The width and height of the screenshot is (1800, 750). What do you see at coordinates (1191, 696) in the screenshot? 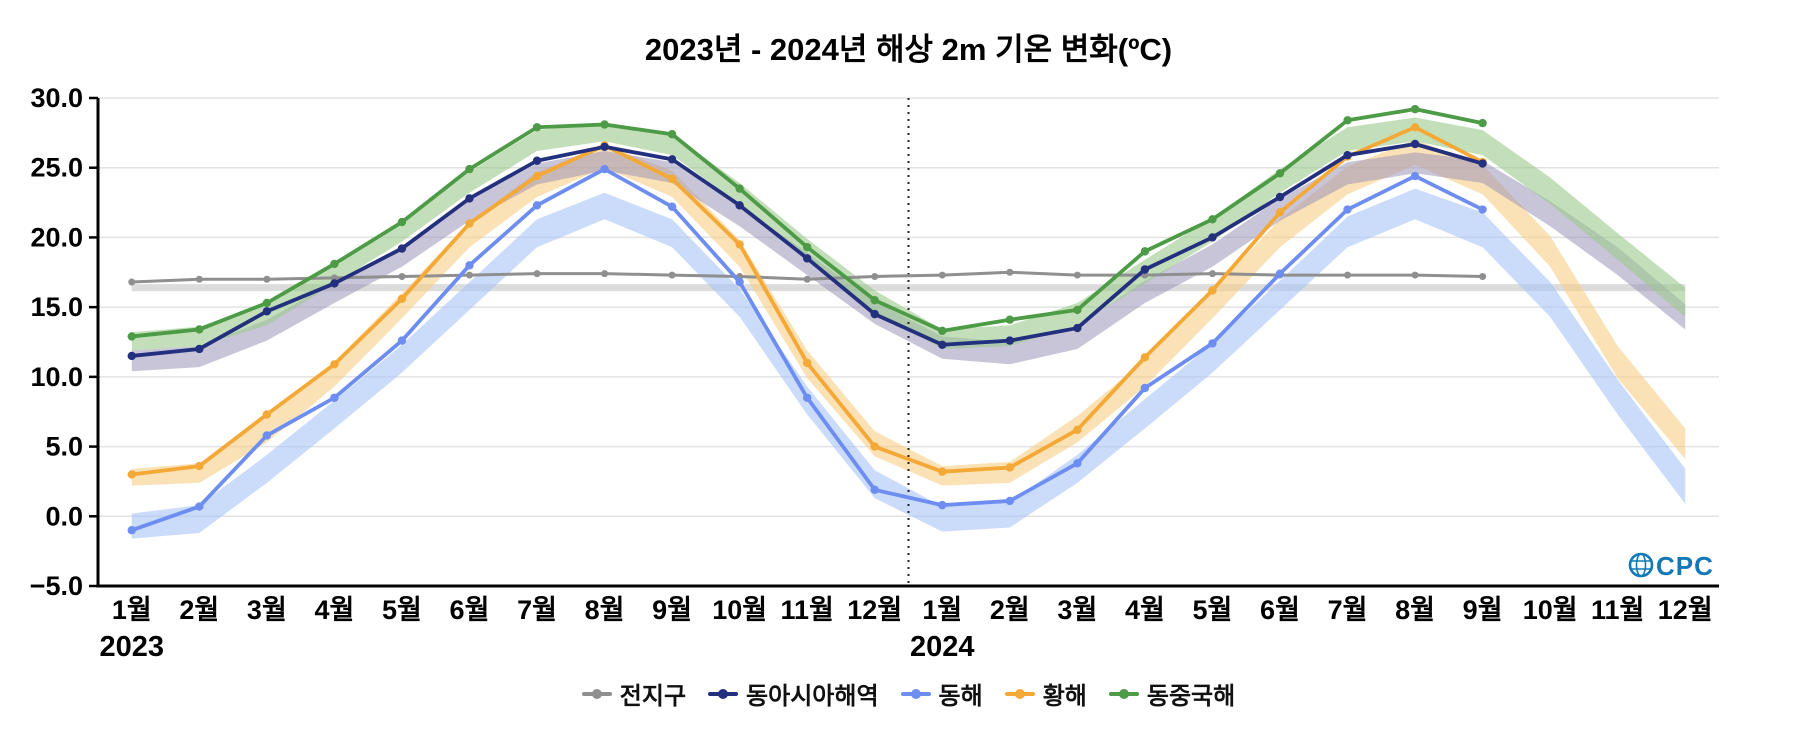
I see `legend-label-east-china-sea: 동중국해` at bounding box center [1191, 696].